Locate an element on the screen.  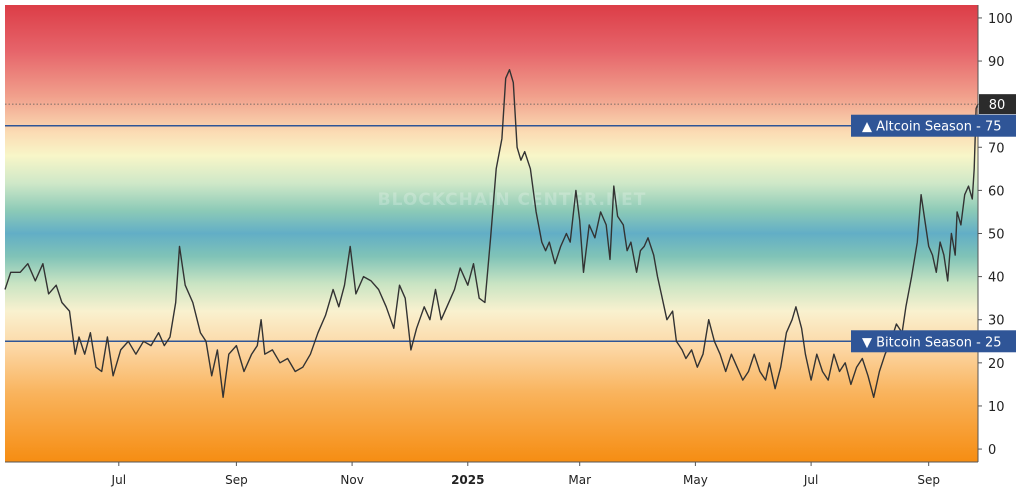
y-tick-label: 10 is located at coordinates (996, 407).